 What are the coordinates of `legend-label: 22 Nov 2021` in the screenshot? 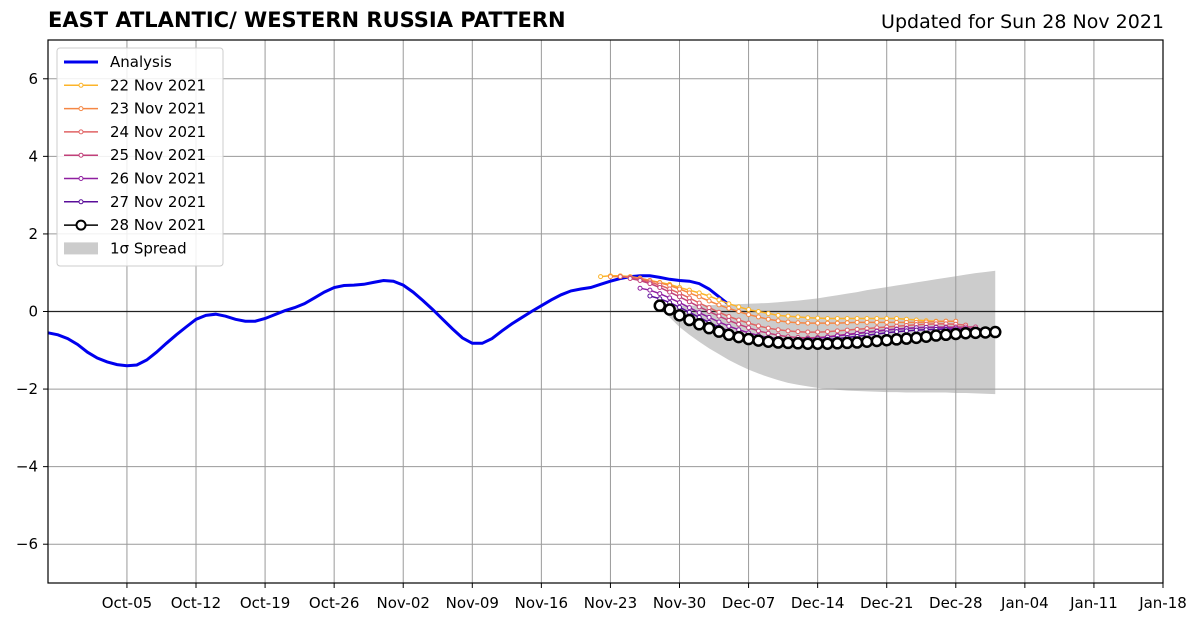 It's located at (158, 85).